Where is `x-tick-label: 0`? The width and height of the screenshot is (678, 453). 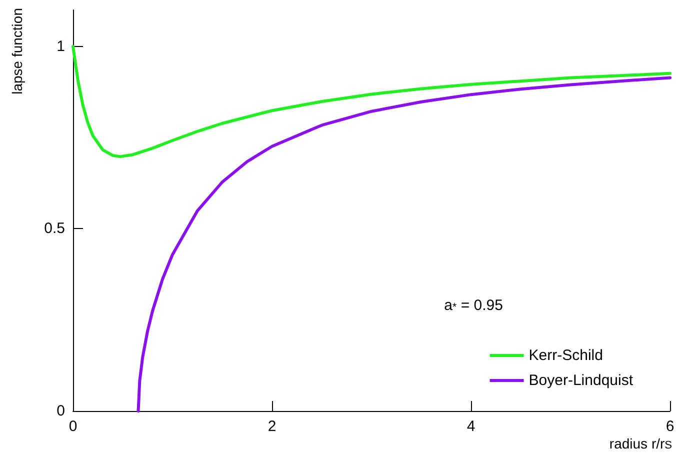 x-tick-label: 0 is located at coordinates (73, 426).